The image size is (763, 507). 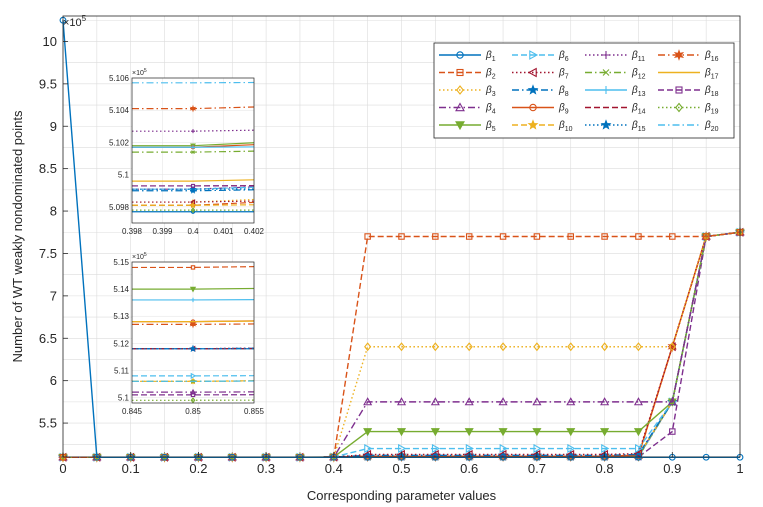 I want to click on legend-label: β6, so click(x=563, y=56).